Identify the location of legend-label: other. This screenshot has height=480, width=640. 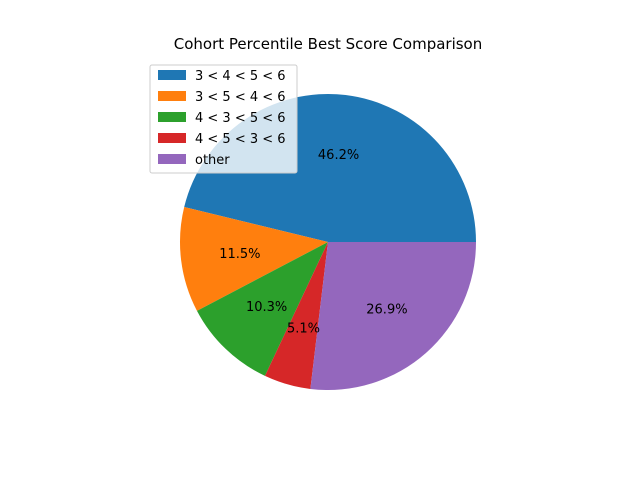
(212, 160).